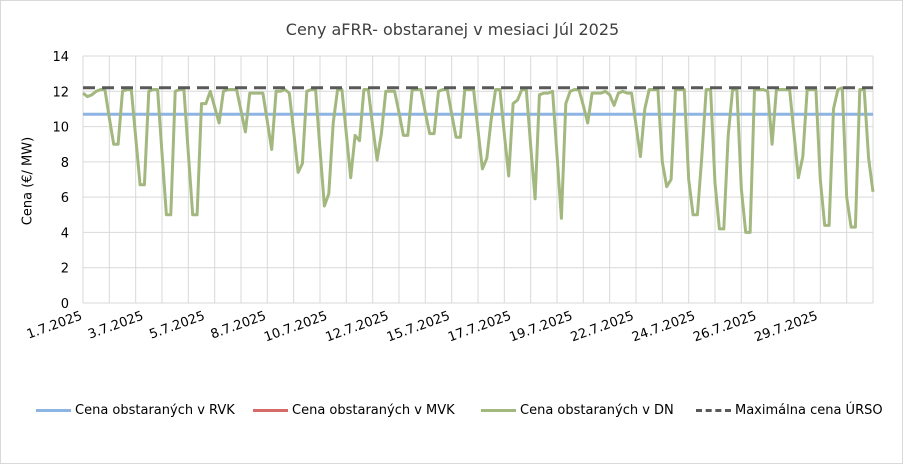 This screenshot has height=465, width=903. I want to click on x-tick-label: 8.7.2025, so click(239, 326).